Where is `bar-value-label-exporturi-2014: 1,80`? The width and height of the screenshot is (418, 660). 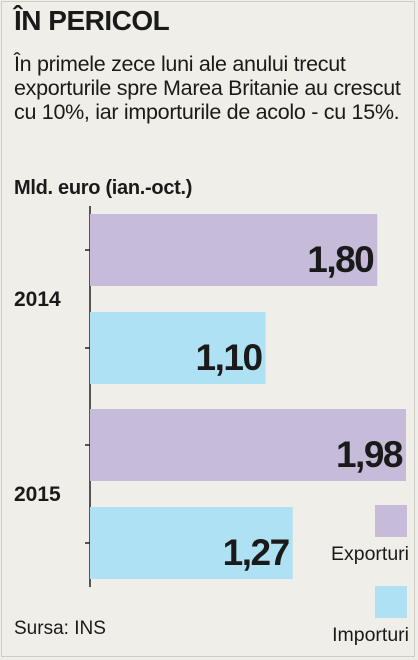 bar-value-label-exporturi-2014: 1,80 is located at coordinates (340, 259).